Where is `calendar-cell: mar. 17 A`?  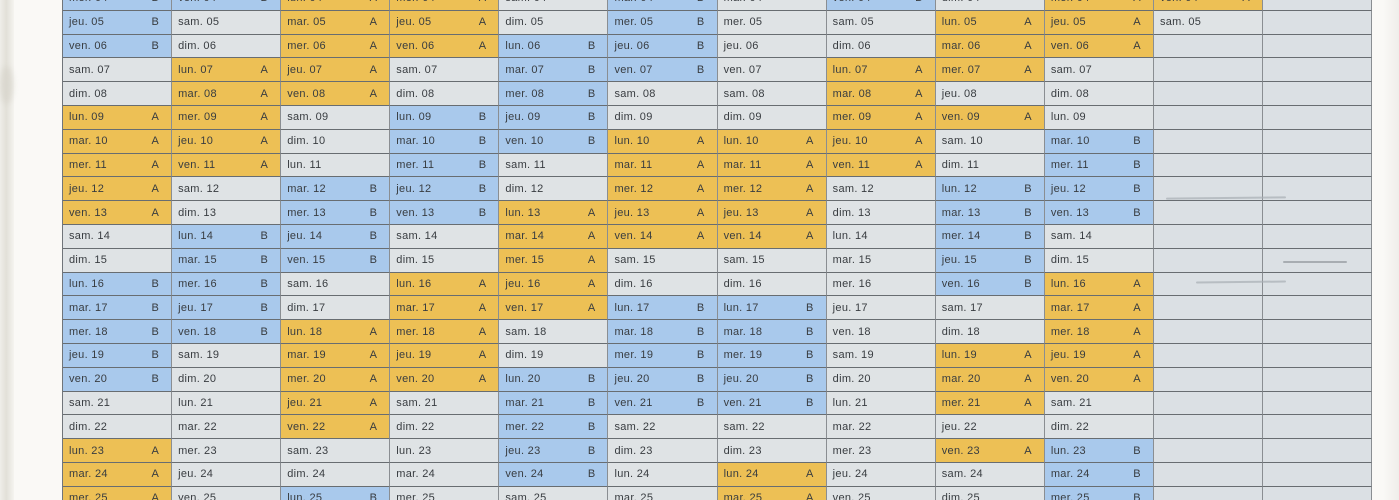
calendar-cell: mar. 17 A is located at coordinates (1099, 308).